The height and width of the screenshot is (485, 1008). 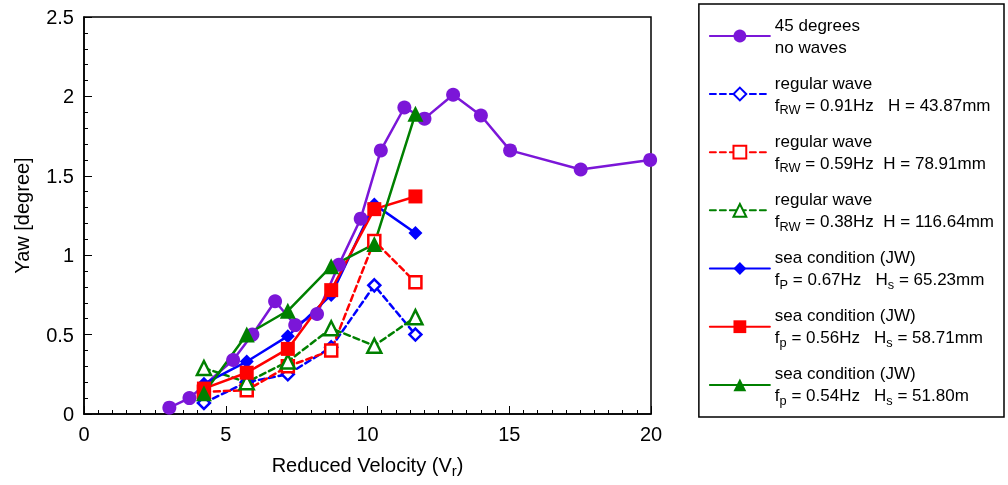 I want to click on y-tick-label: 2, so click(x=68, y=96).